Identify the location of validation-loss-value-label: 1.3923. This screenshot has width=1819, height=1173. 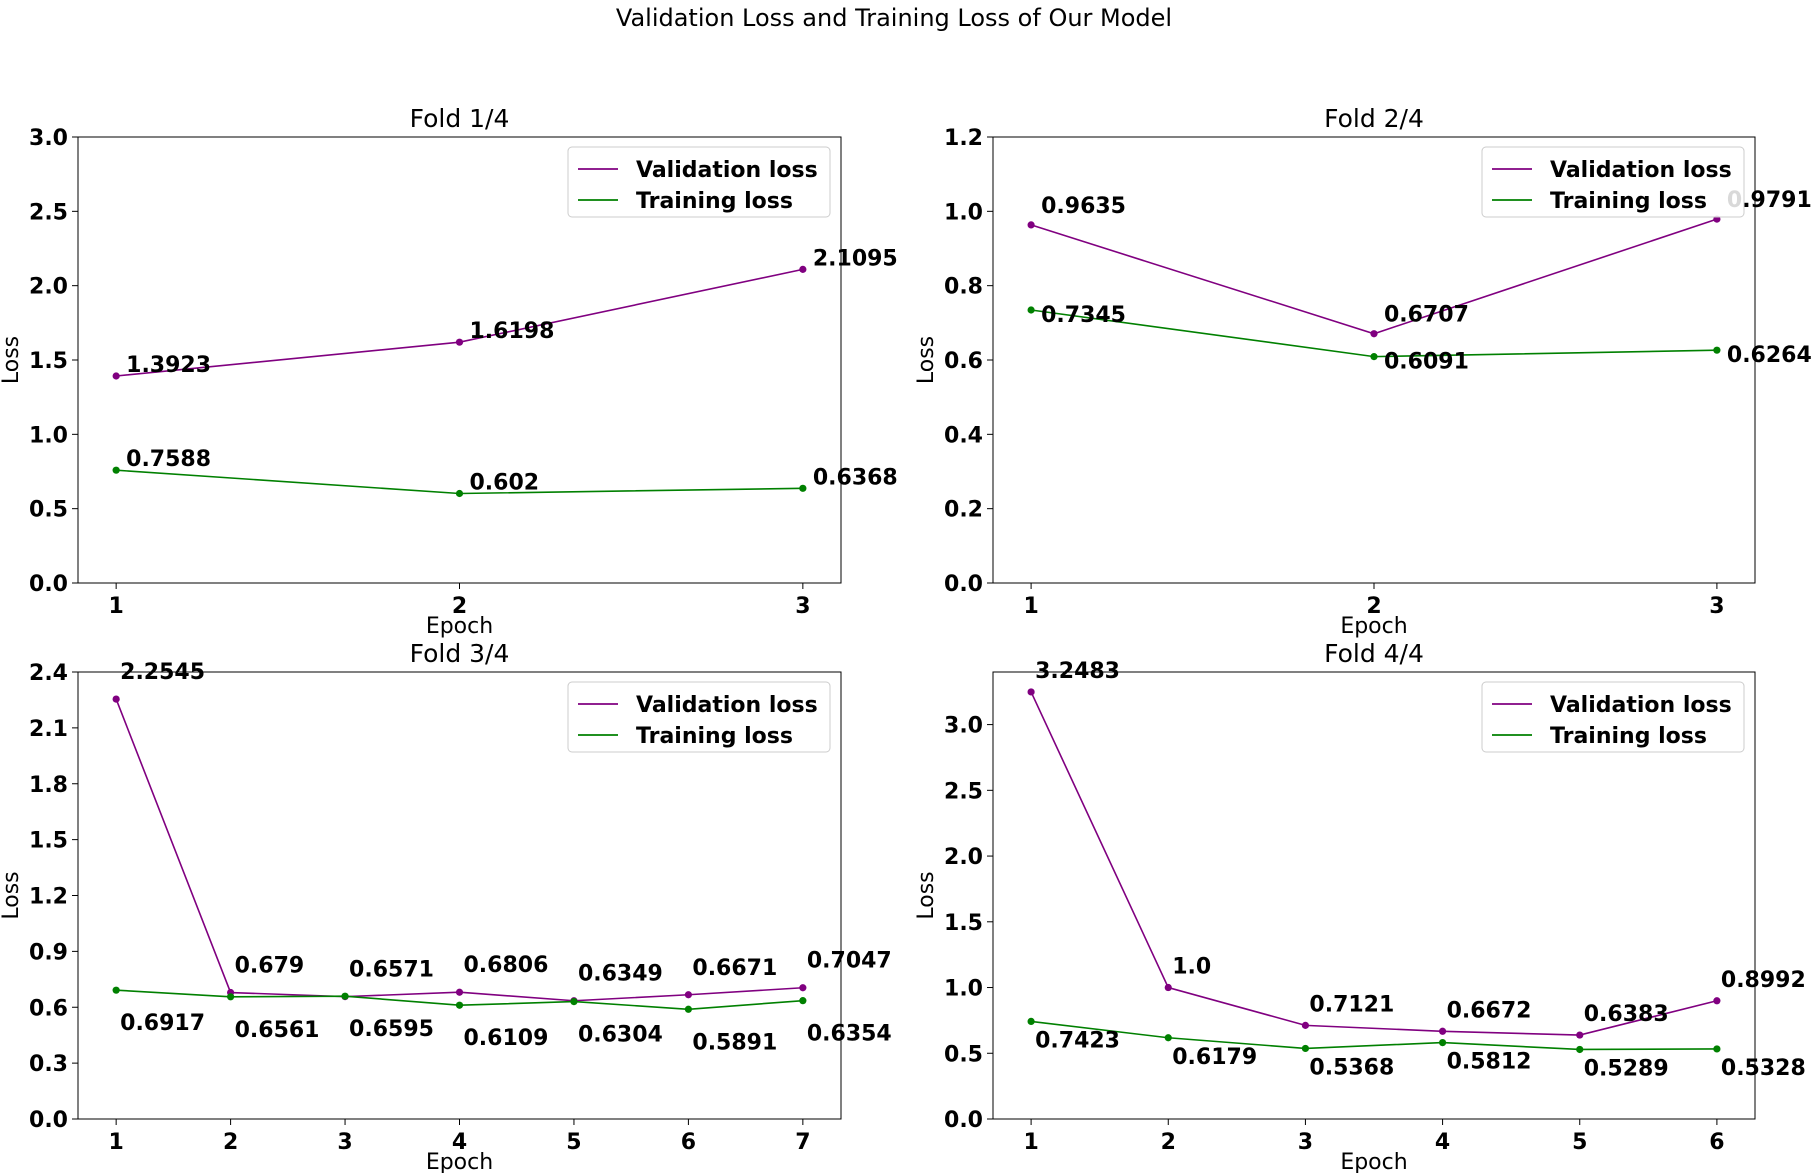
(168, 365).